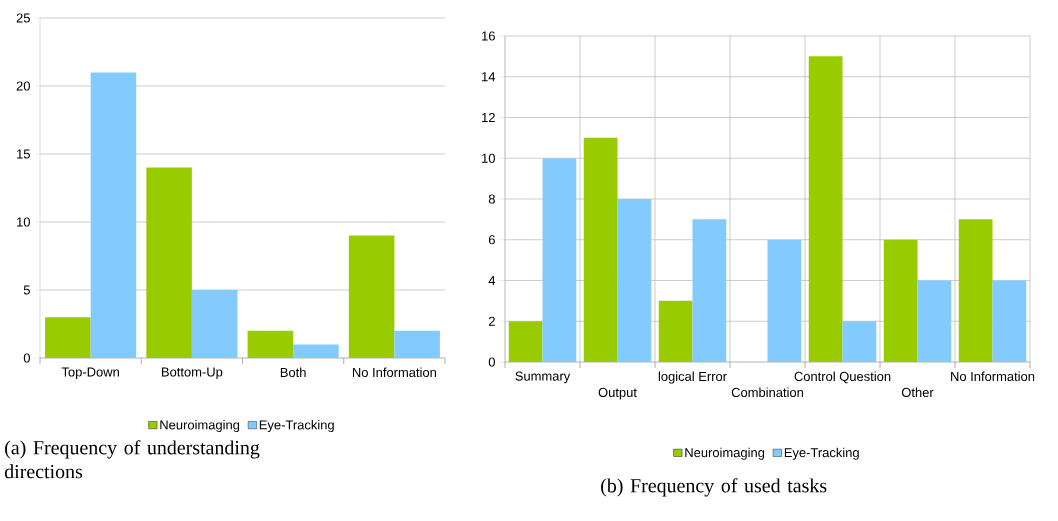 Image resolution: width=1058 pixels, height=521 pixels. What do you see at coordinates (767, 392) in the screenshot?
I see `x-tick-label: Combination` at bounding box center [767, 392].